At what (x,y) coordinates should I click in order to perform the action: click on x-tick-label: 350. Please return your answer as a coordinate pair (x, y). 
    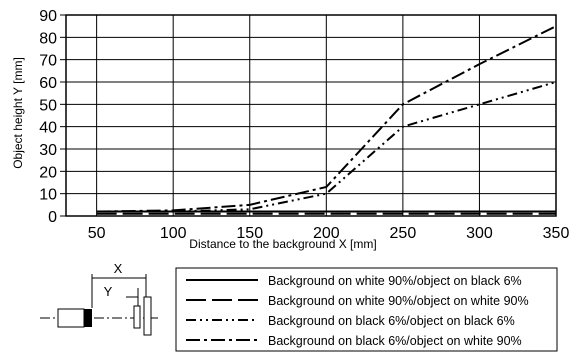
    Looking at the image, I should click on (556, 233).